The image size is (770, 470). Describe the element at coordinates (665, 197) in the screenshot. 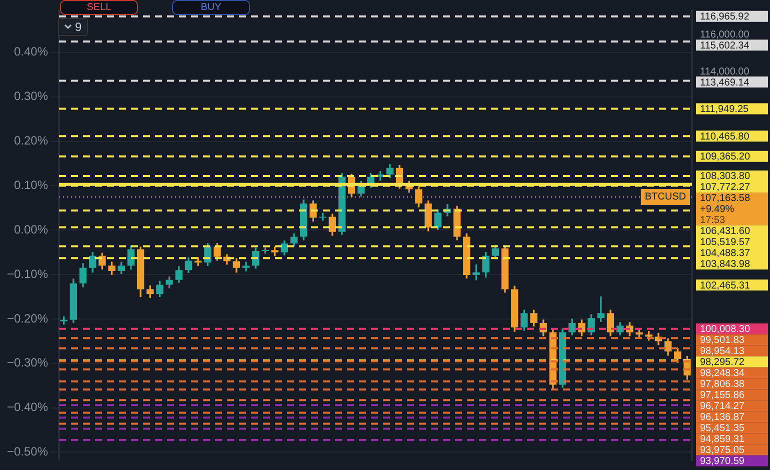

I see `annotation: BTCUSD` at that location.